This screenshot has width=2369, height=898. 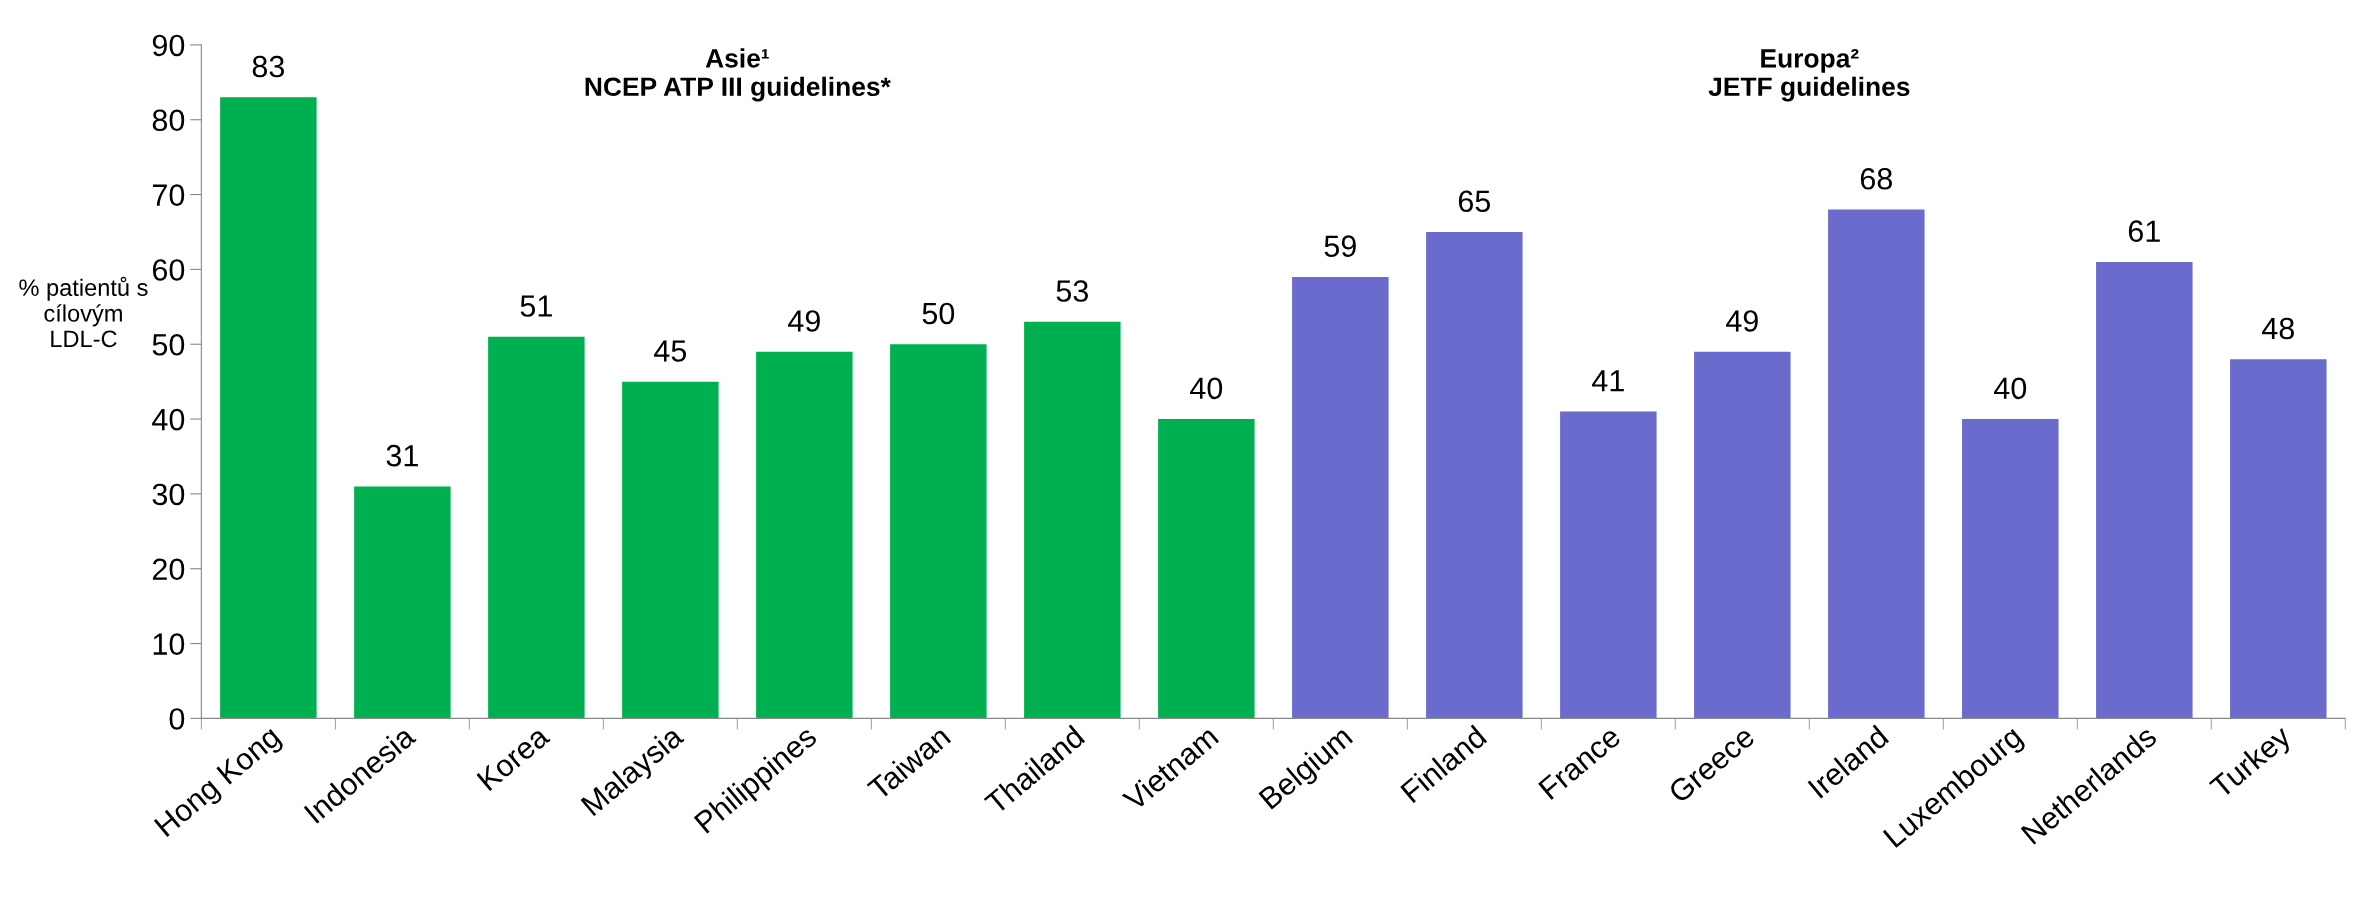 I want to click on data-label: 31, so click(x=402, y=455).